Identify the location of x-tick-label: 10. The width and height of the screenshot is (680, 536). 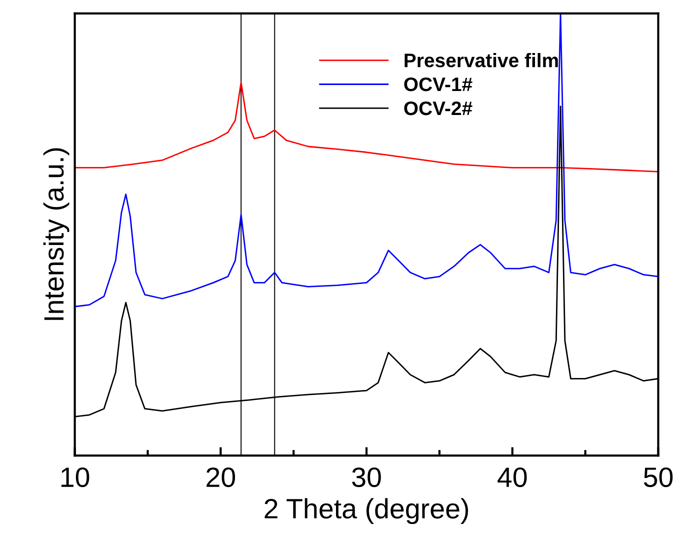
(75, 477).